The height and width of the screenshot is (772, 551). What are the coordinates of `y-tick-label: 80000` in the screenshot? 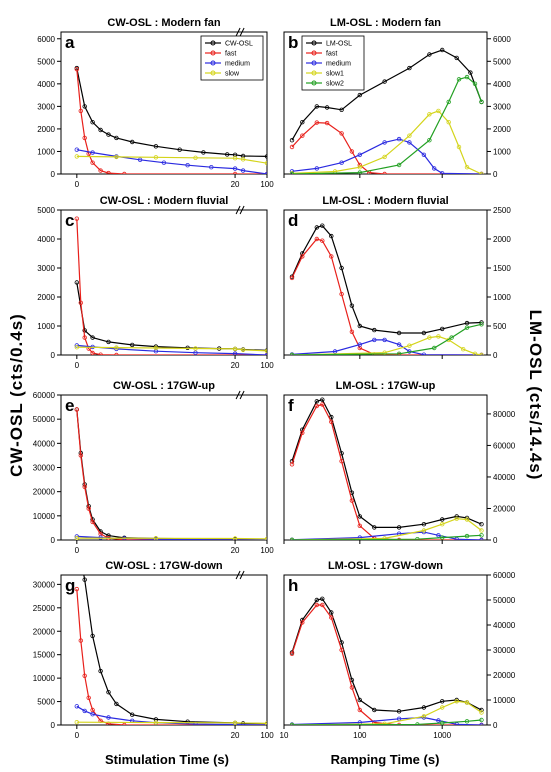 It's located at (504, 414).